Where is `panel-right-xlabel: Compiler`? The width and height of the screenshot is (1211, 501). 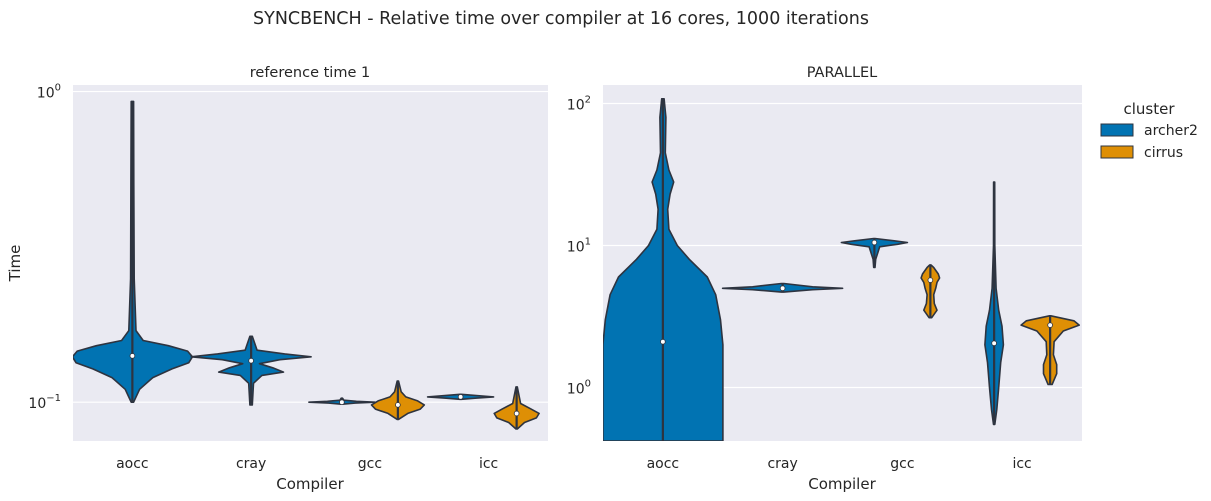 panel-right-xlabel: Compiler is located at coordinates (842, 484).